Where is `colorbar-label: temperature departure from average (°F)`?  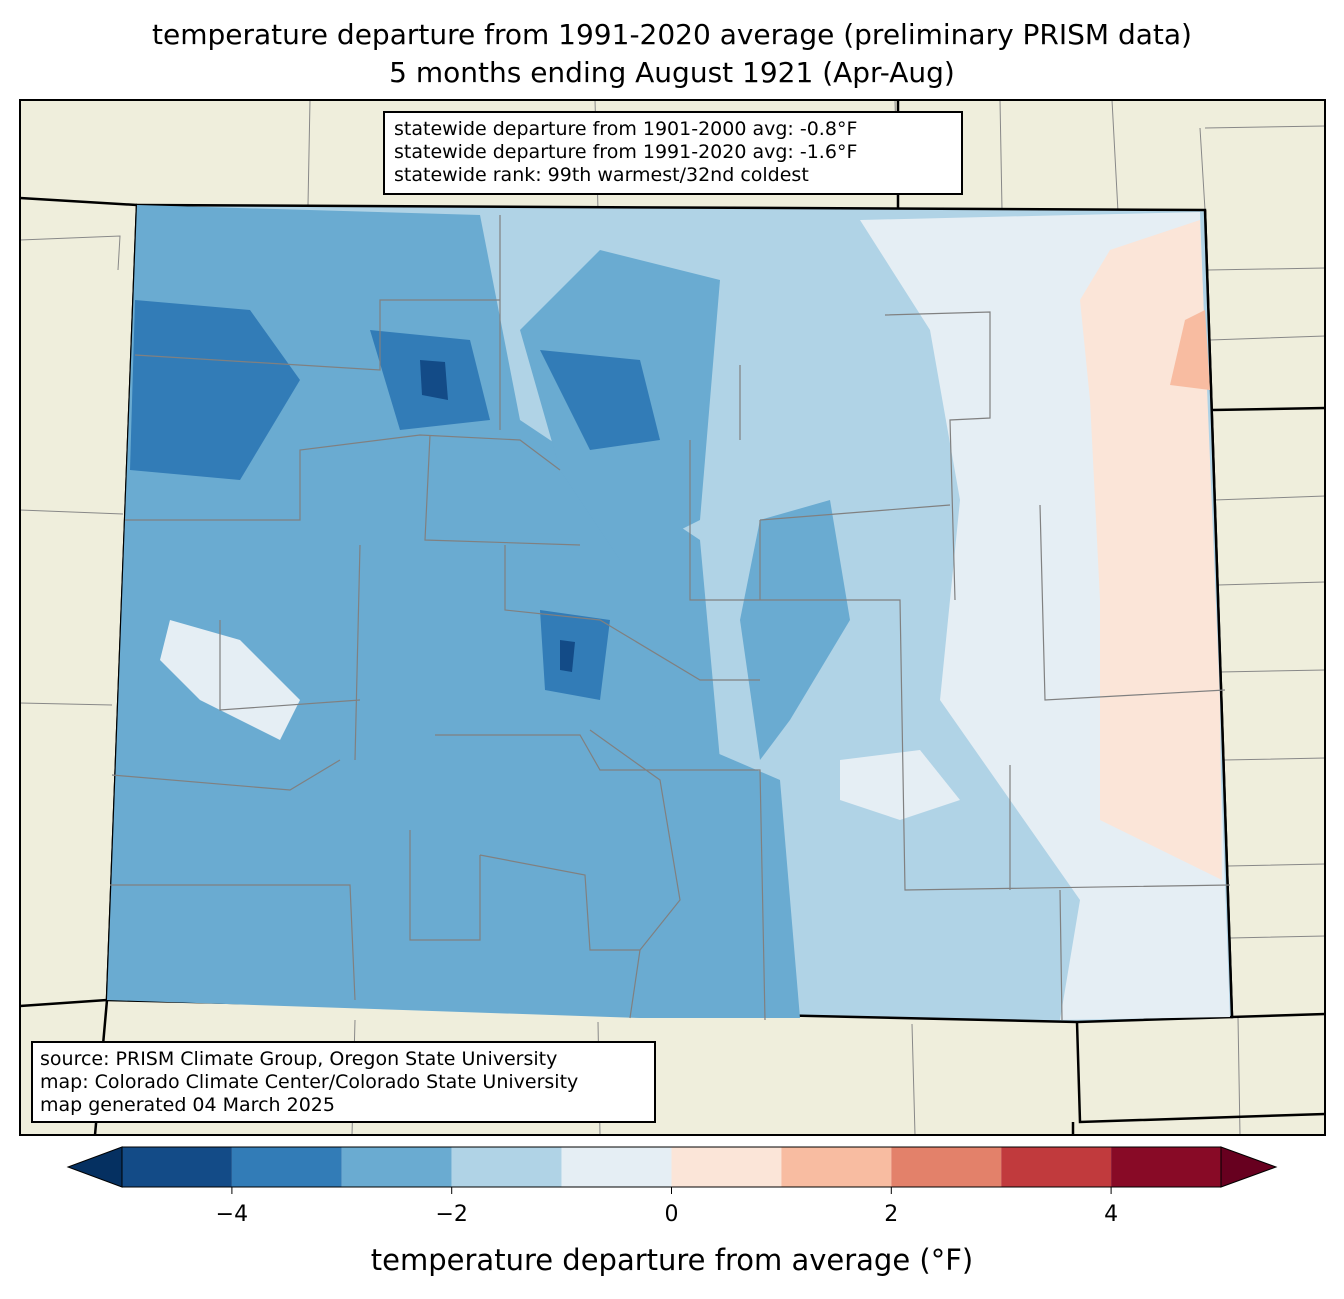
colorbar-label: temperature departure from average (°F) is located at coordinates (672, 1260).